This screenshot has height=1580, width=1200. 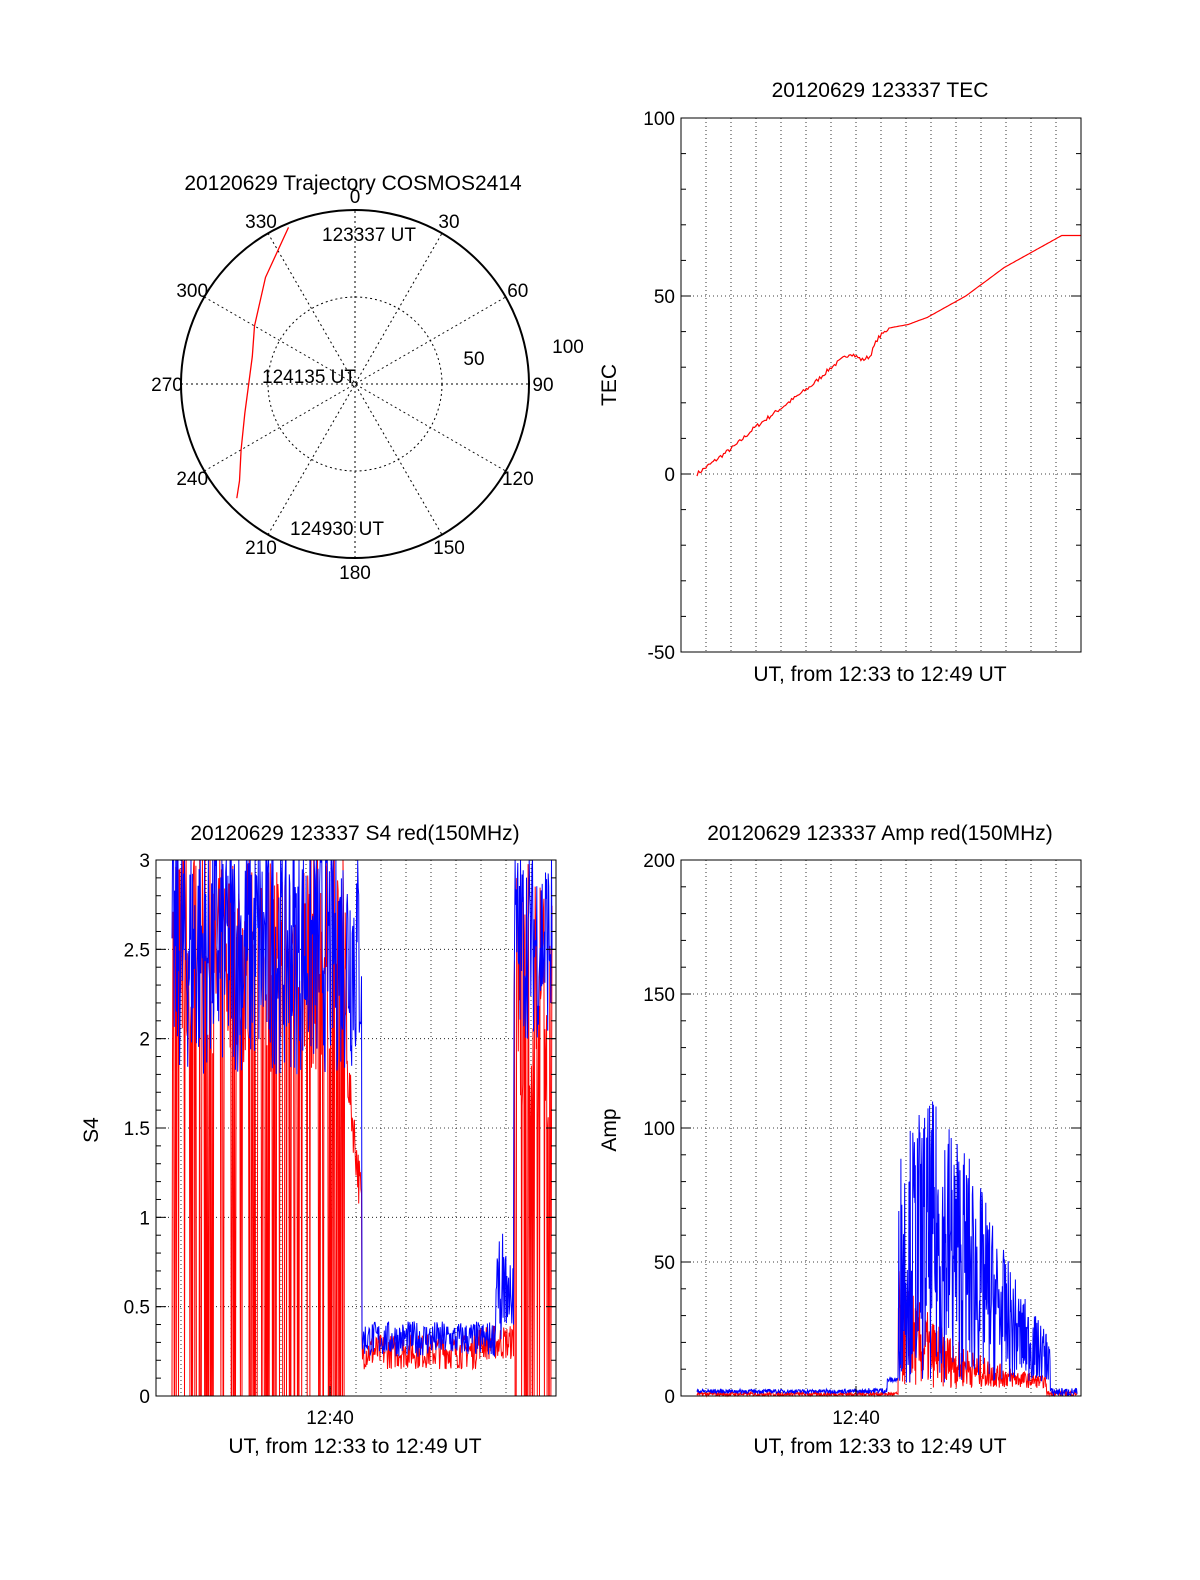 What do you see at coordinates (309, 377) in the screenshot?
I see `annotation-mid-time: 124135 UT` at bounding box center [309, 377].